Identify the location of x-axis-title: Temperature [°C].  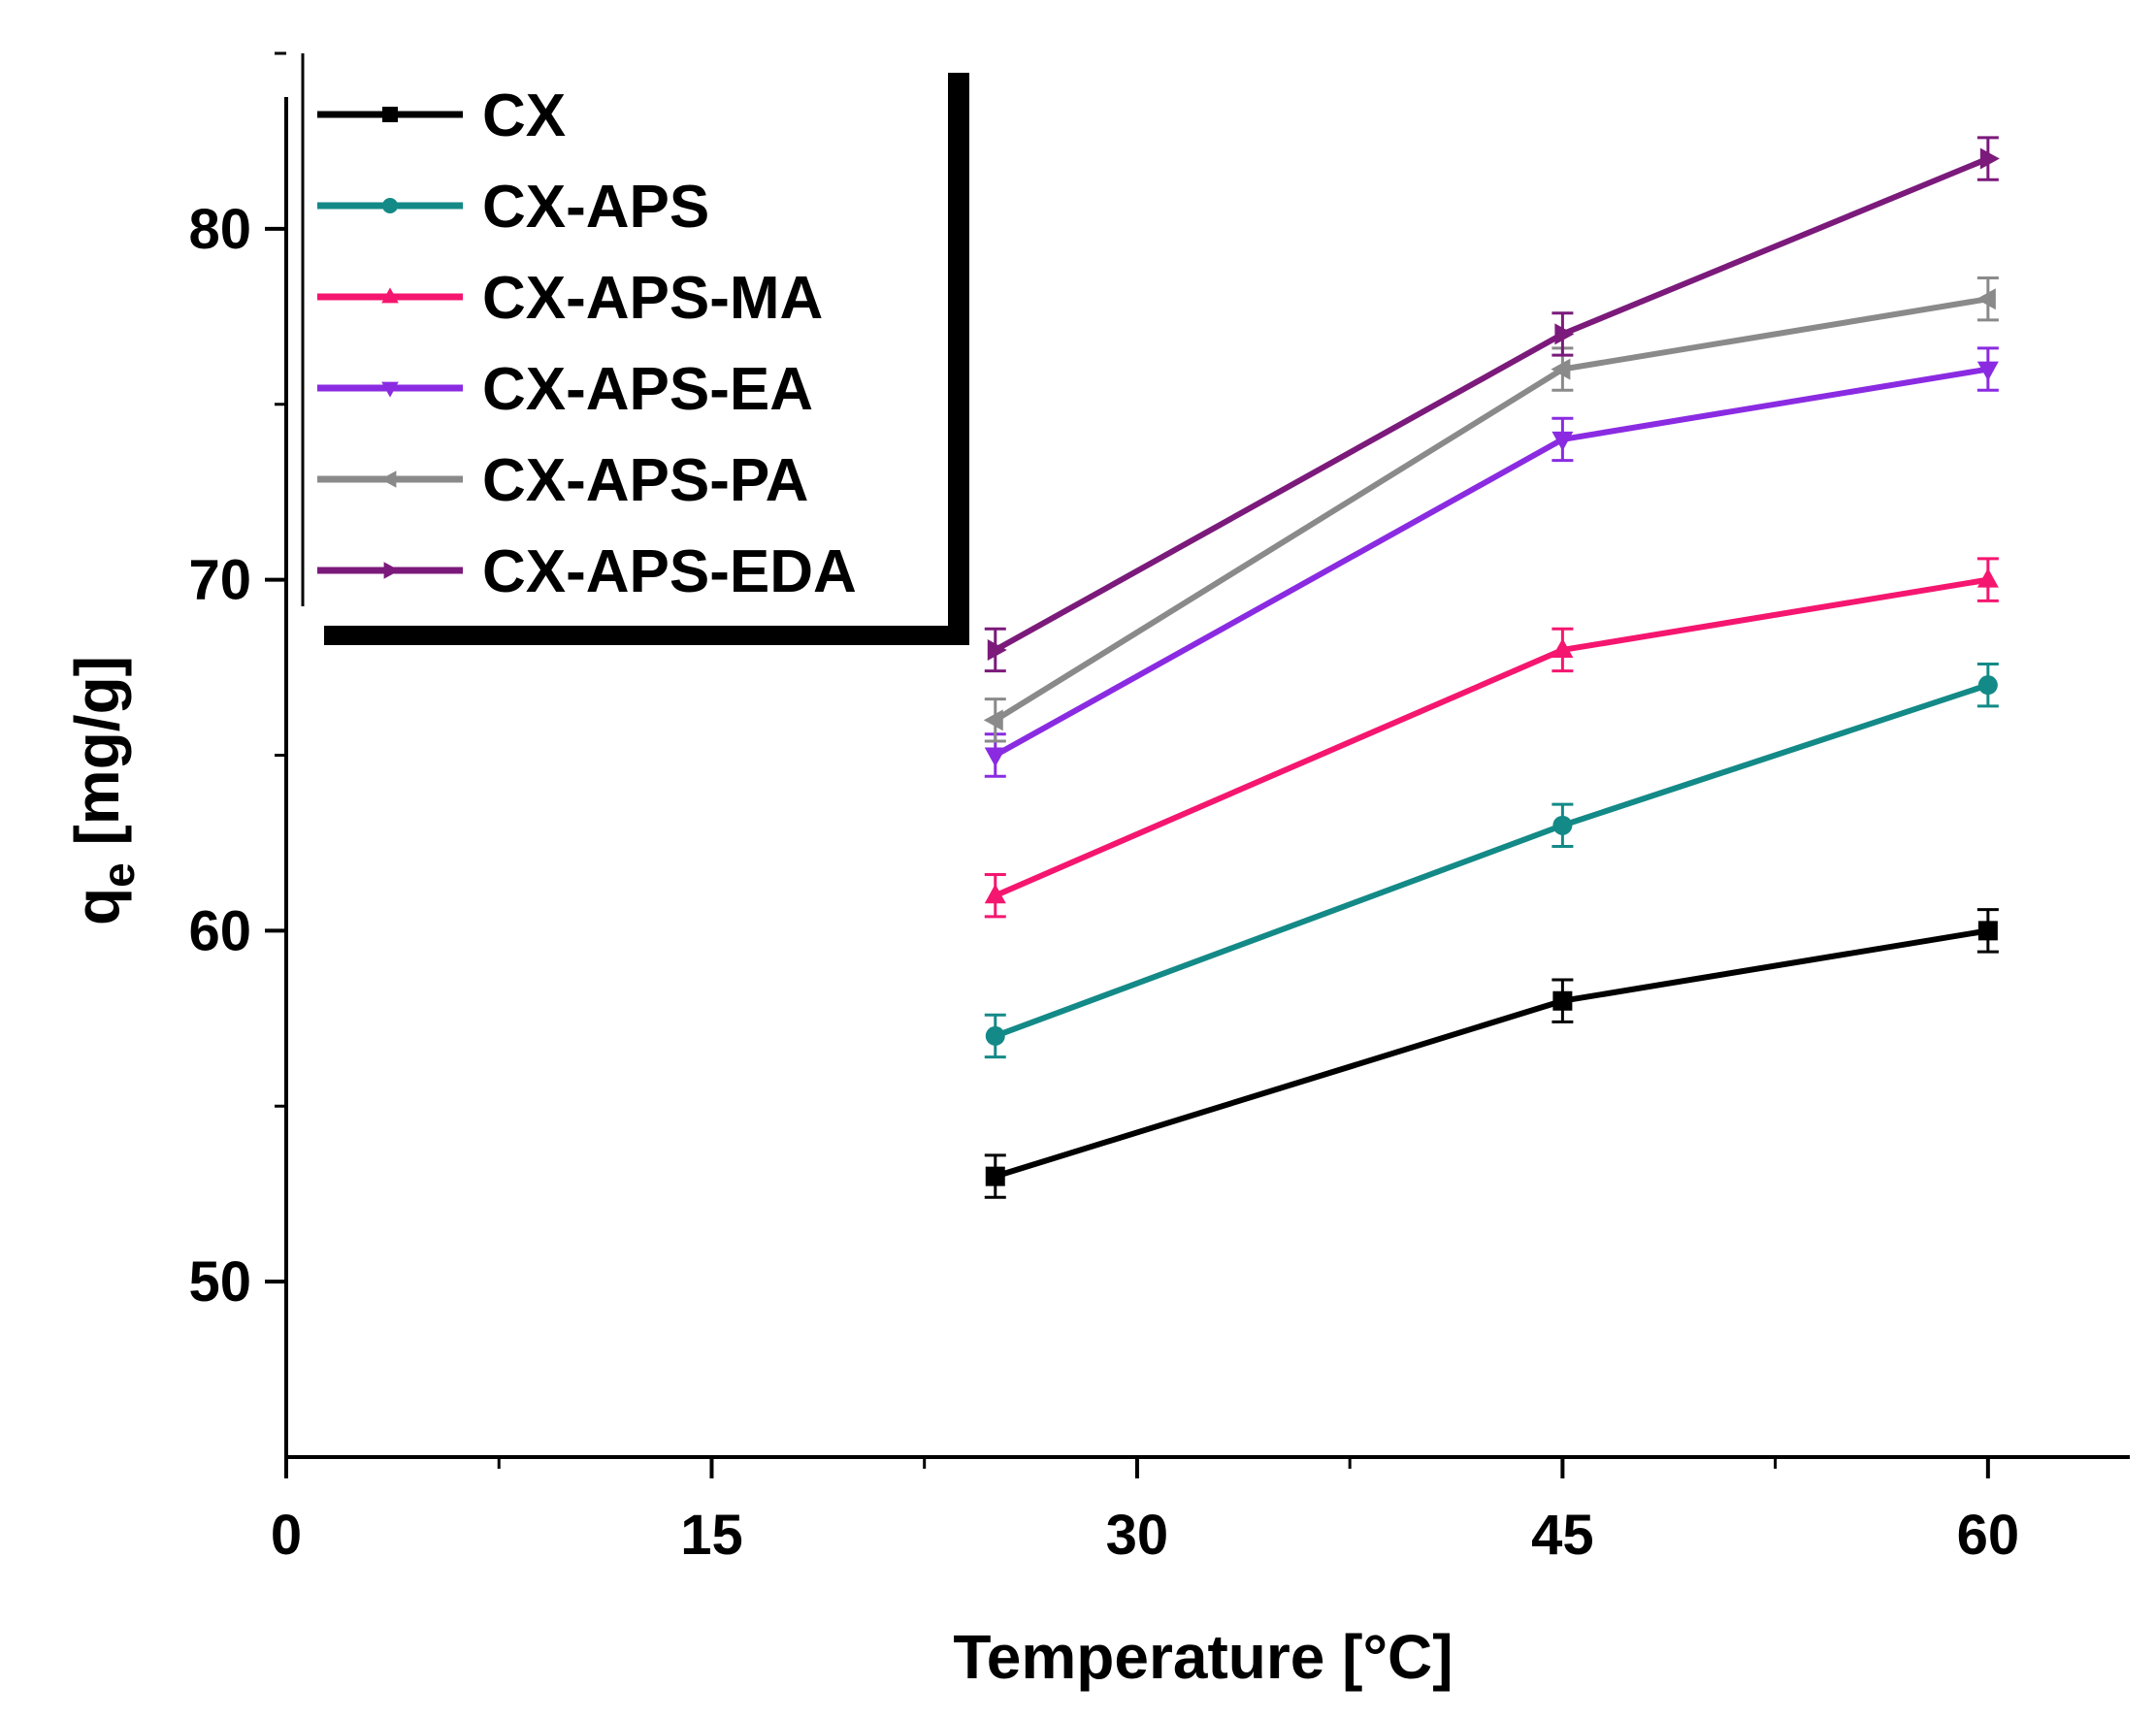
(1203, 1657).